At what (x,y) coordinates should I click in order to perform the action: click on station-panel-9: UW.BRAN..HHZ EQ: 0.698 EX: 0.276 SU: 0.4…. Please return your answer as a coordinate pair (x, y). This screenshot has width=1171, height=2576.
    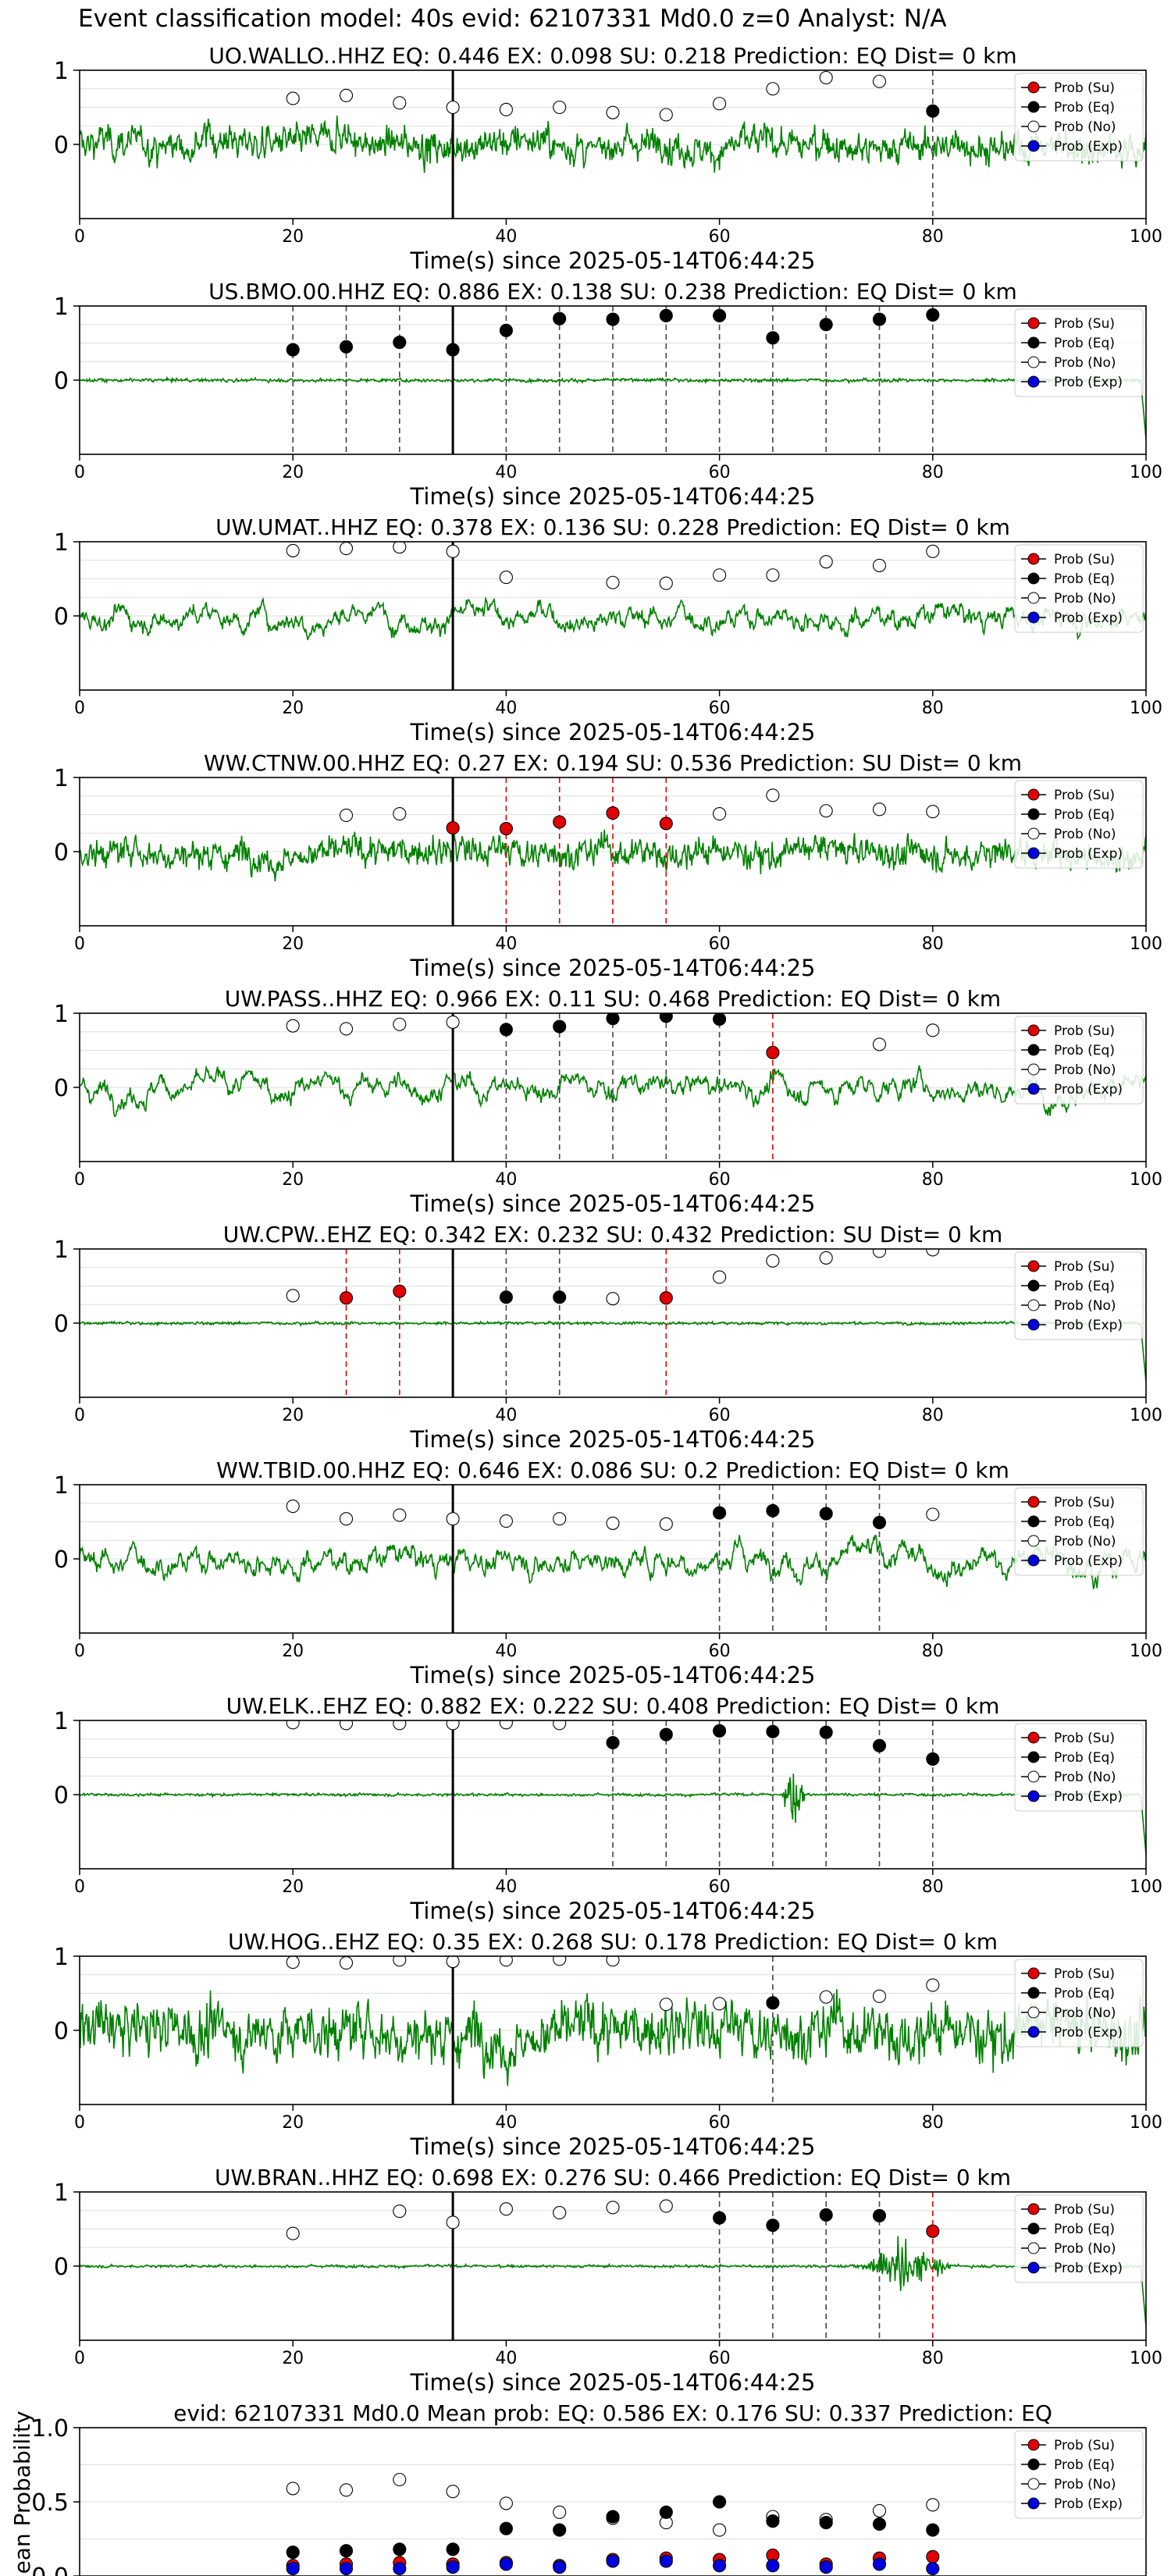
    Looking at the image, I should click on (608, 2280).